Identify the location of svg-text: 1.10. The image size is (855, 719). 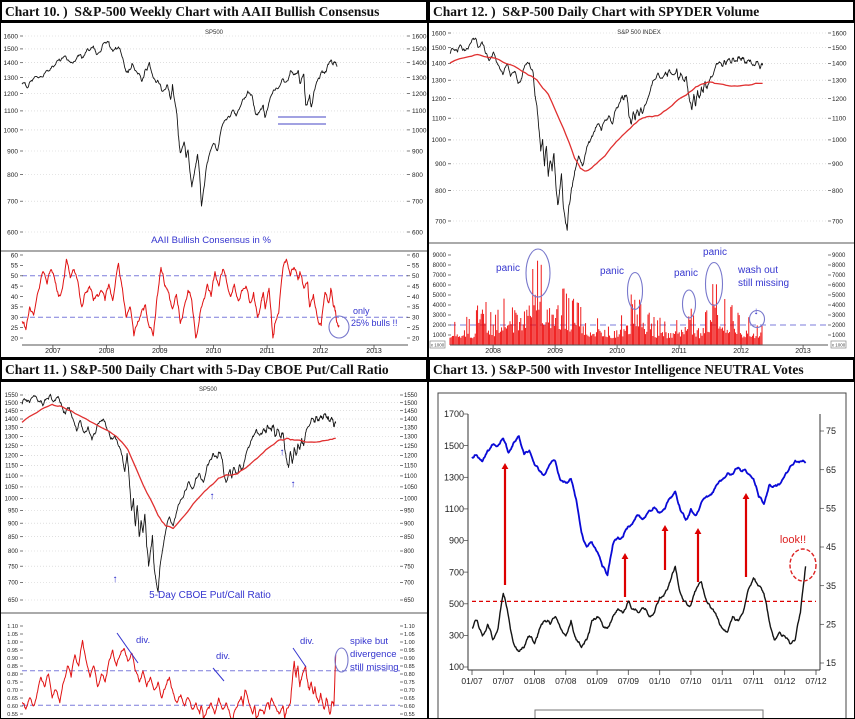
(409, 627).